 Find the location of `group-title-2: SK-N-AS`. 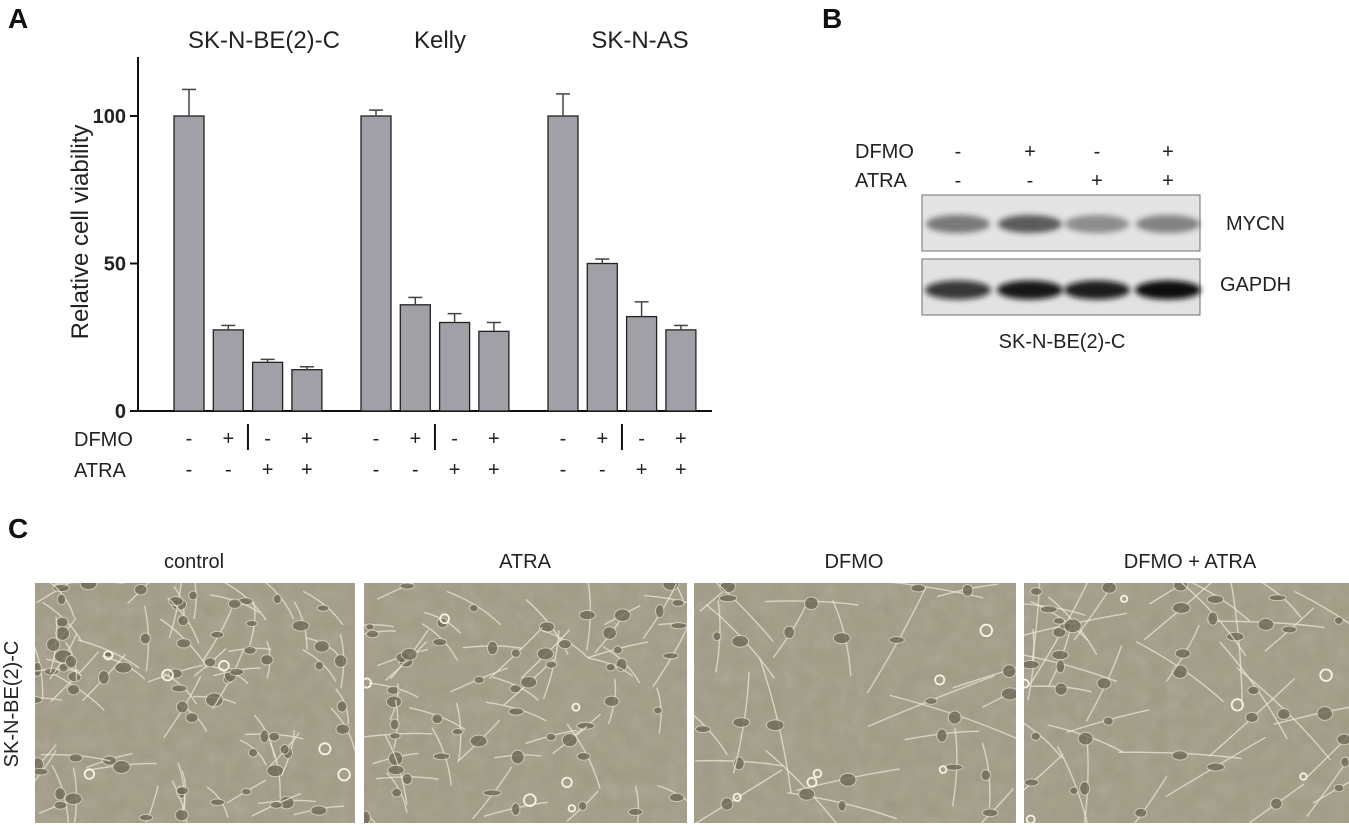

group-title-2: SK-N-AS is located at coordinates (639, 40).